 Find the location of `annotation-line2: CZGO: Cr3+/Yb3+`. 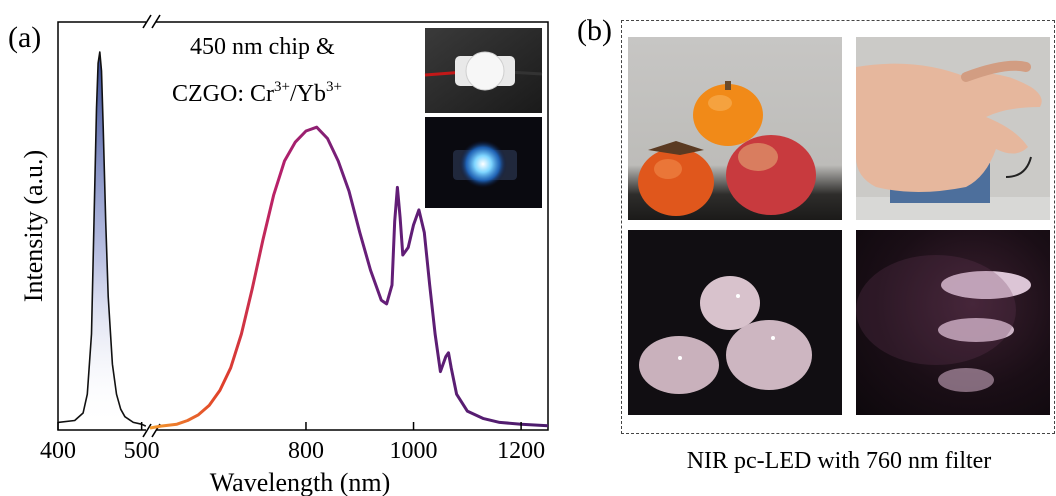

annotation-line2: CZGO: Cr3+/Yb3+ is located at coordinates (257, 93).